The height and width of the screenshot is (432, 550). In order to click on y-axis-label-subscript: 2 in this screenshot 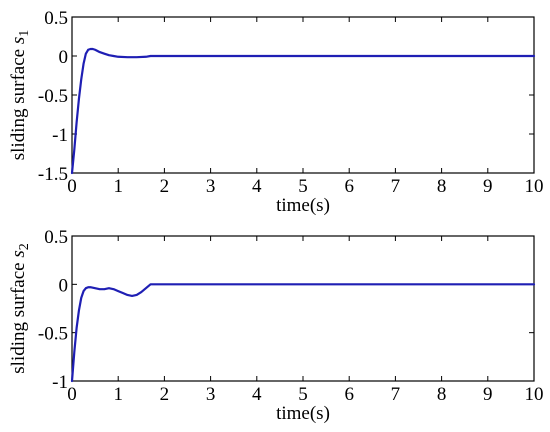, I will do `click(24, 246)`.